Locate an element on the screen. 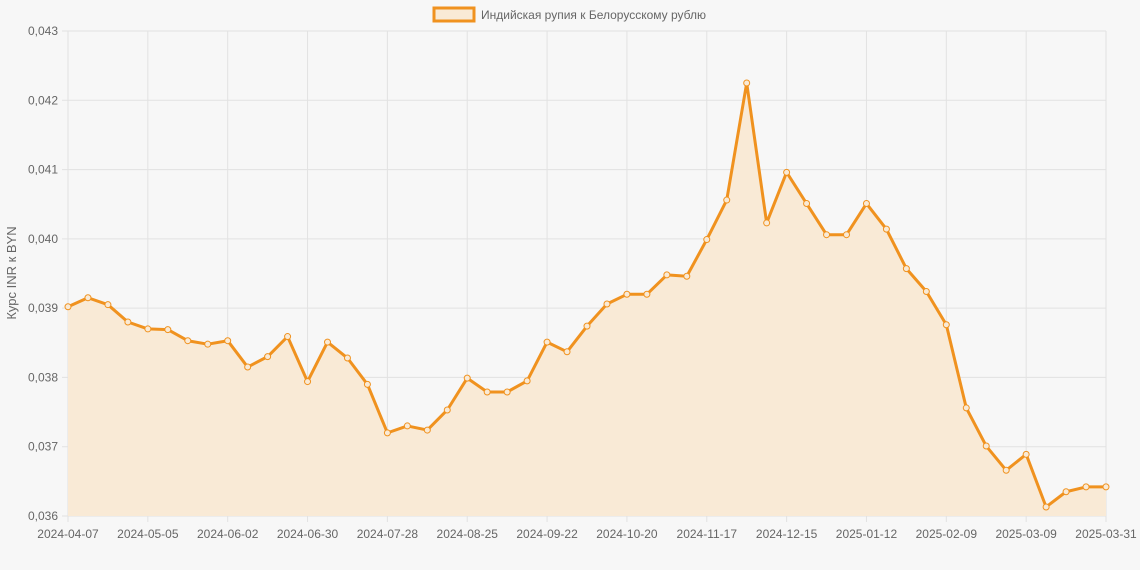  x-tick-label: 2025-02-09 is located at coordinates (947, 534).